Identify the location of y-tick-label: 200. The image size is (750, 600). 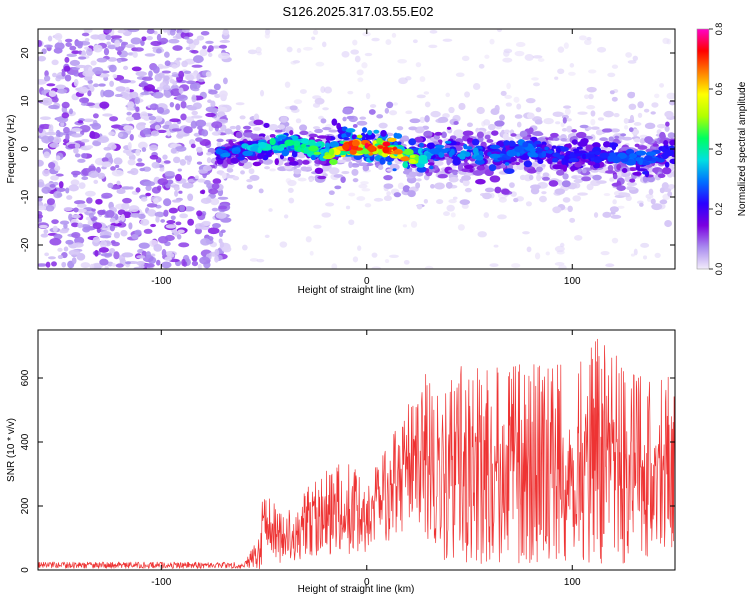
(25, 505).